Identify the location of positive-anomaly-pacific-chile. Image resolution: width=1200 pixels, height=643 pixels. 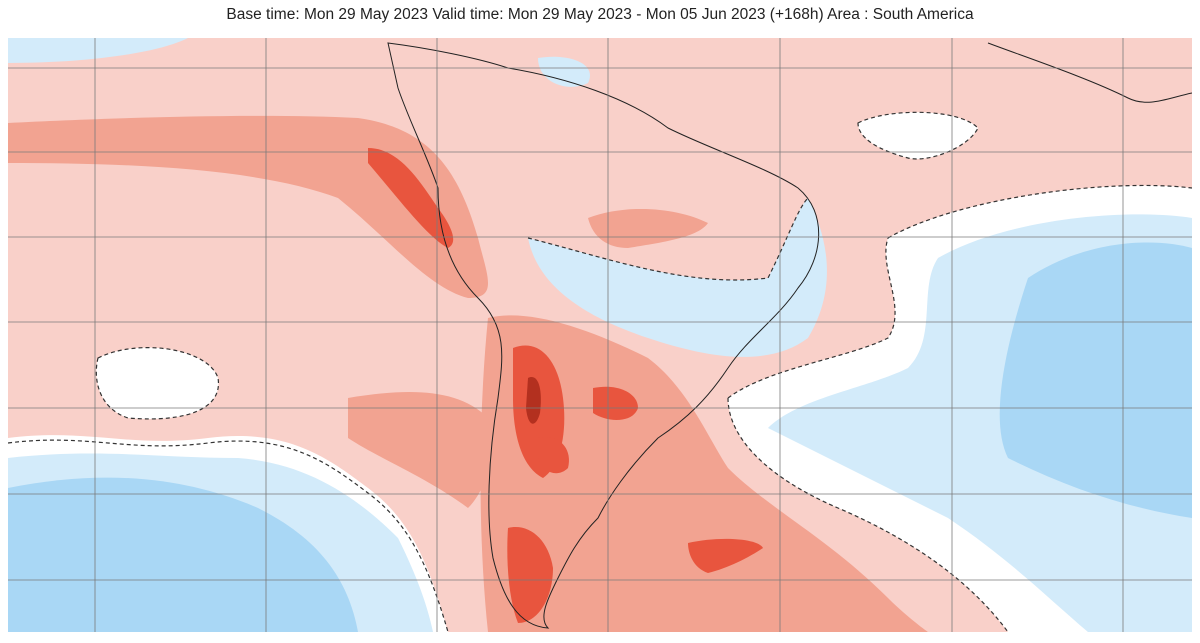
(420, 450).